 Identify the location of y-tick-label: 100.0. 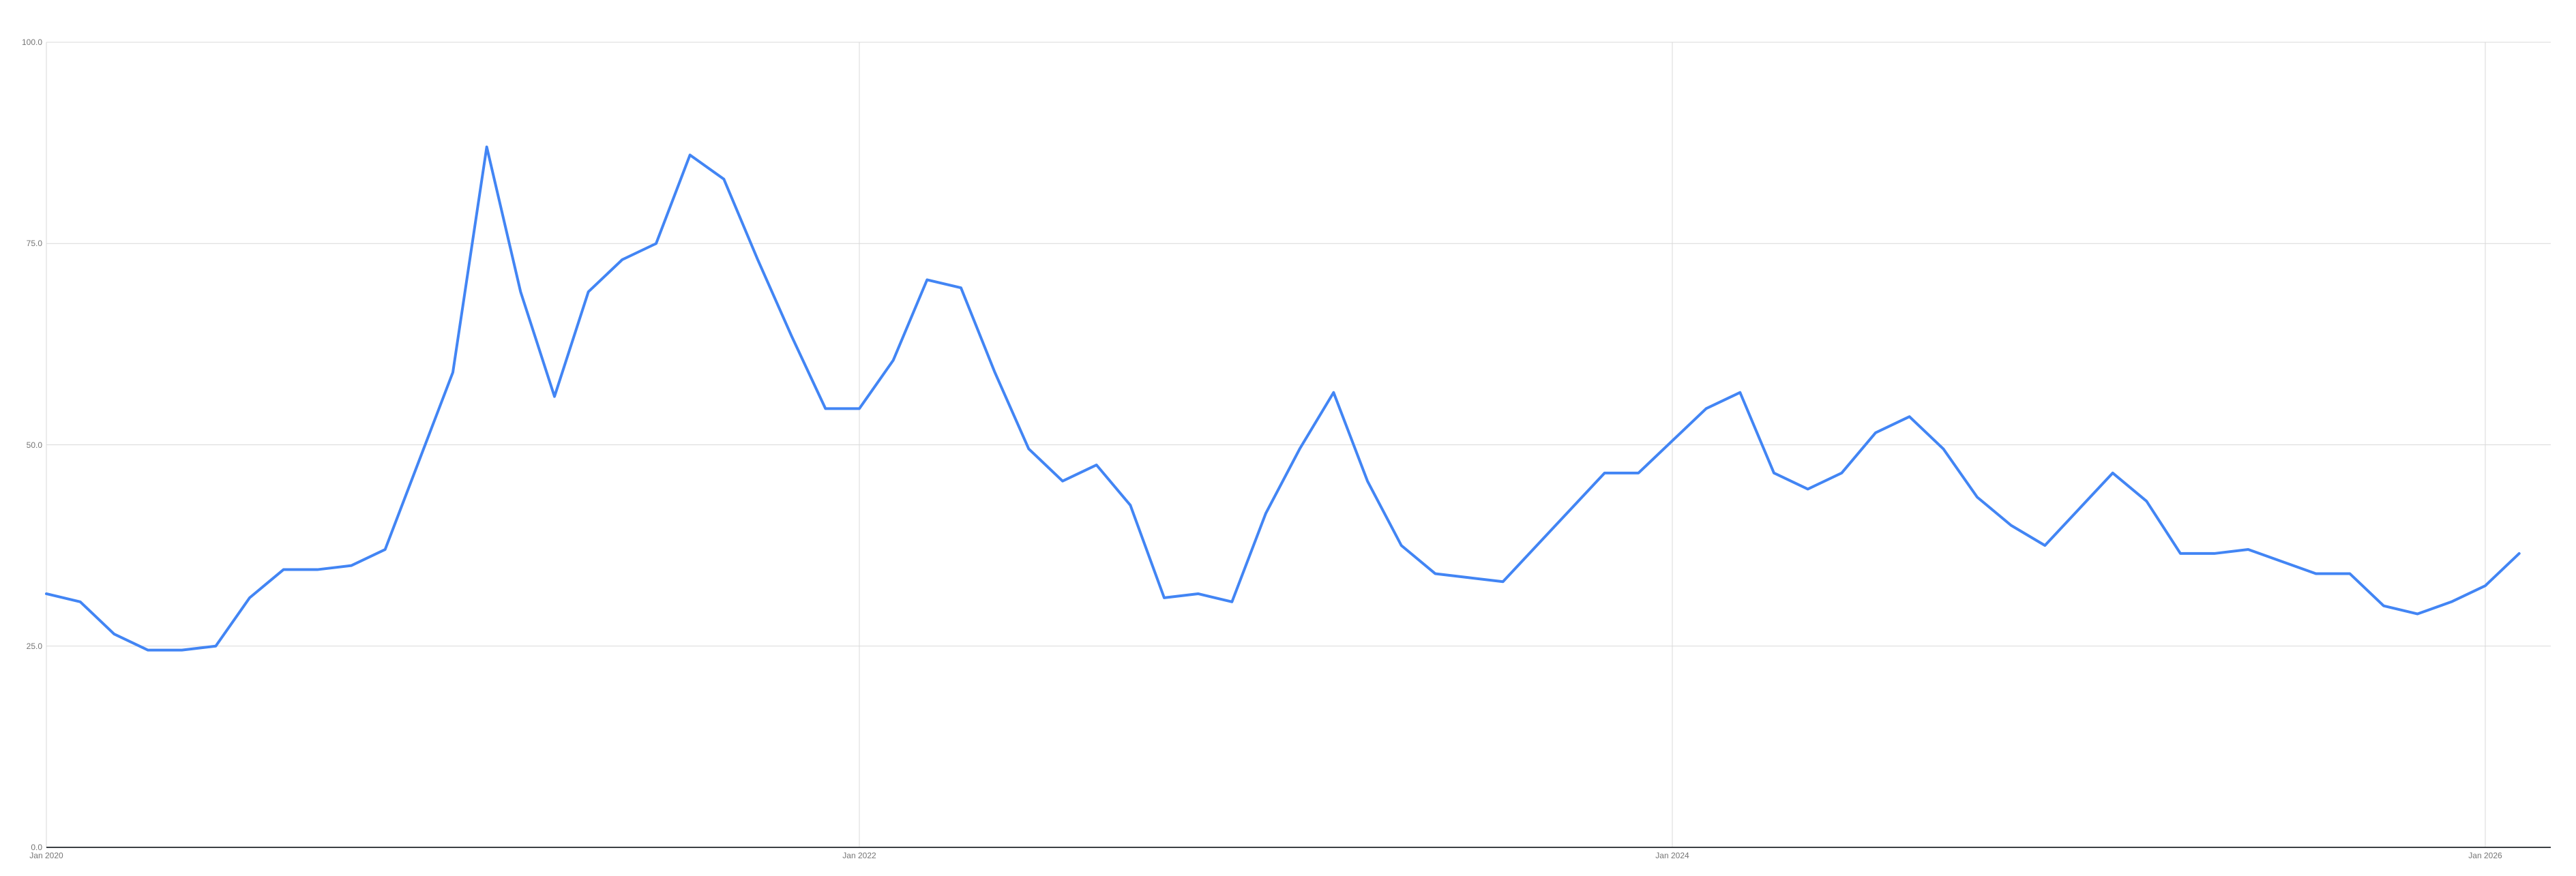
(31, 42).